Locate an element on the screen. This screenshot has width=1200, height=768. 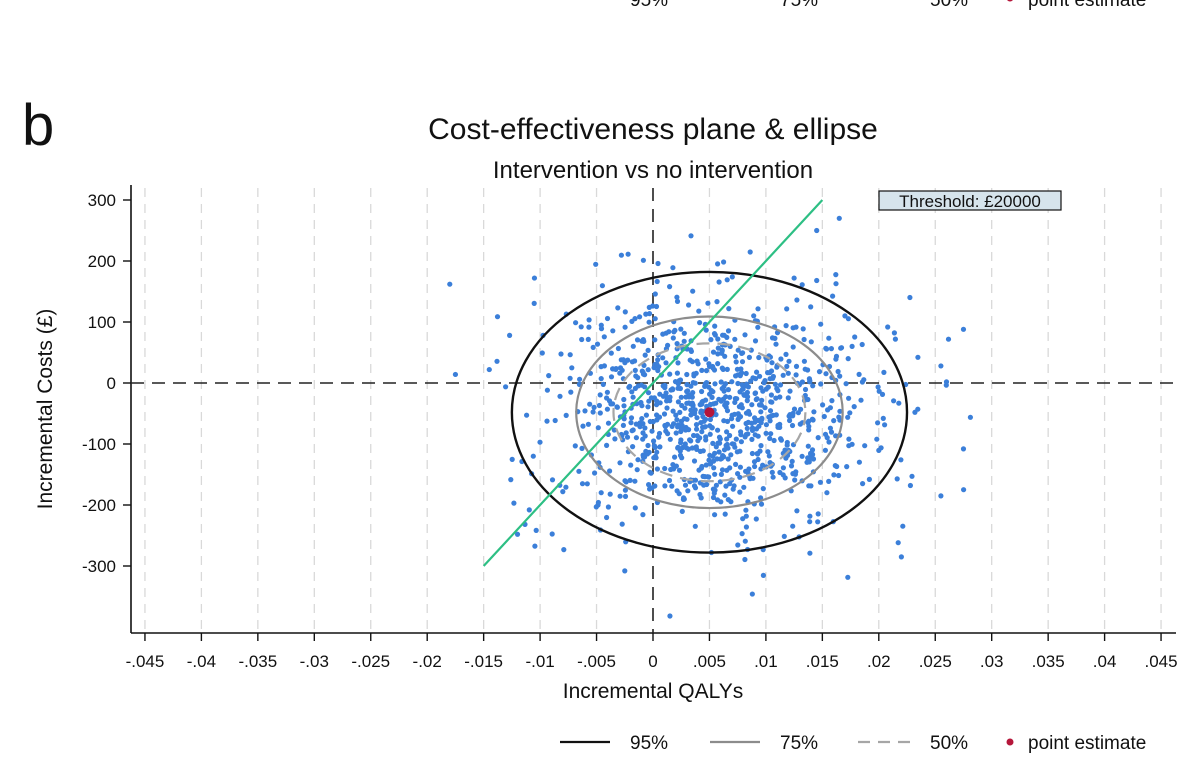
ellipse-95pct is located at coordinates (709, 412).